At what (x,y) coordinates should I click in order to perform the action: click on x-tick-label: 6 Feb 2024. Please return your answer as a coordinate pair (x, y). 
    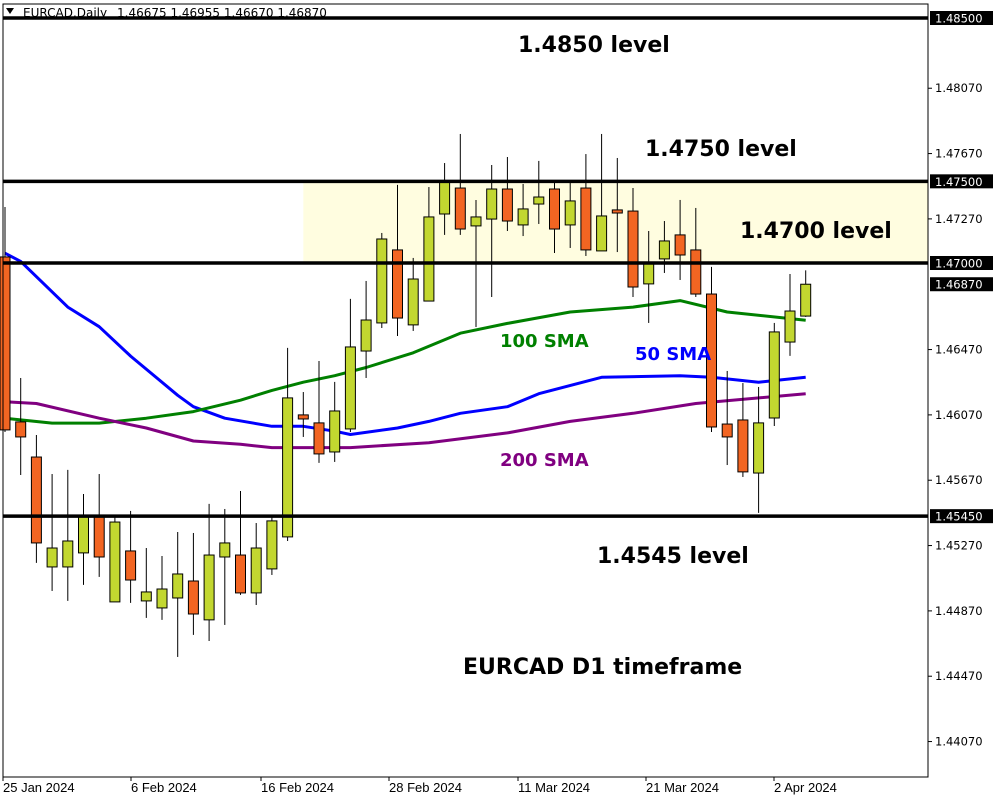
    Looking at the image, I should click on (164, 787).